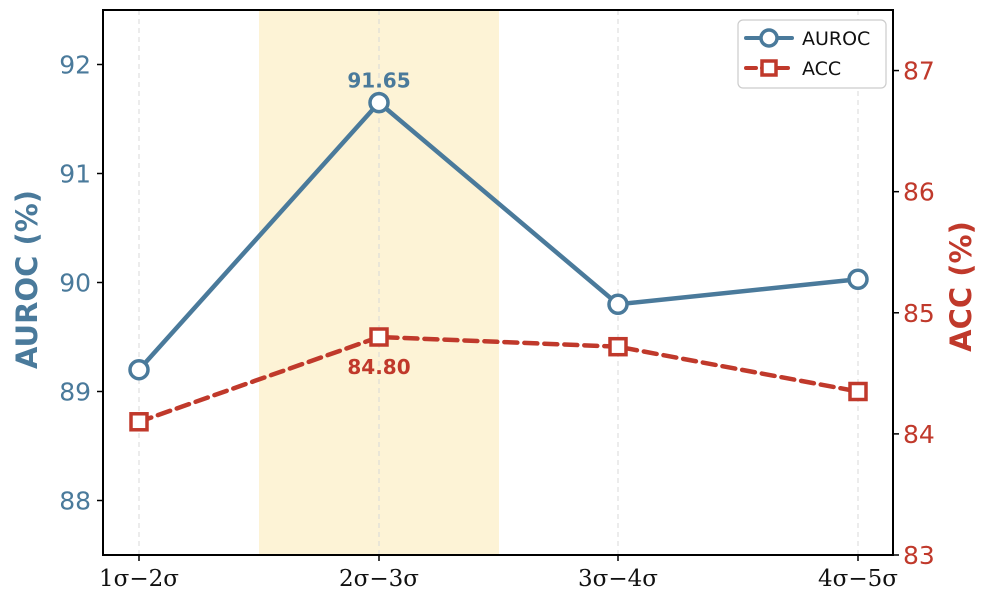 The width and height of the screenshot is (997, 602). I want to click on auroc-data-label: 91.65, so click(378, 81).